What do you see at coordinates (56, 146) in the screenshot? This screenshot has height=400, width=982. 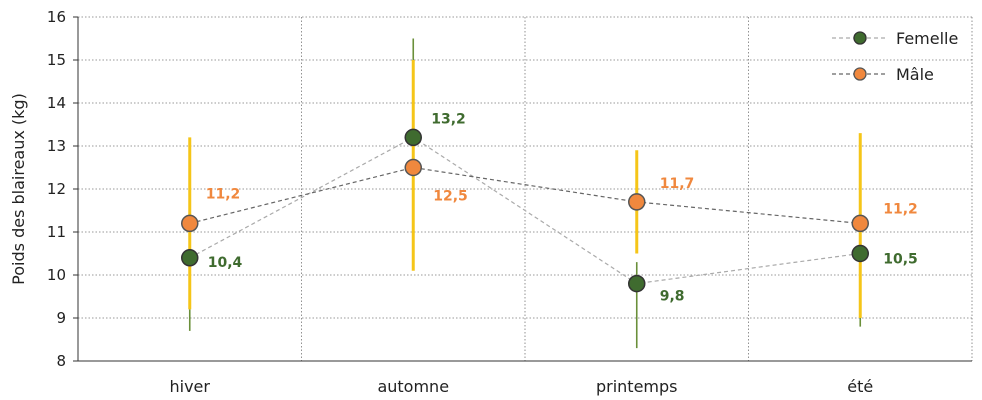 I see `y-tick-label: 13` at bounding box center [56, 146].